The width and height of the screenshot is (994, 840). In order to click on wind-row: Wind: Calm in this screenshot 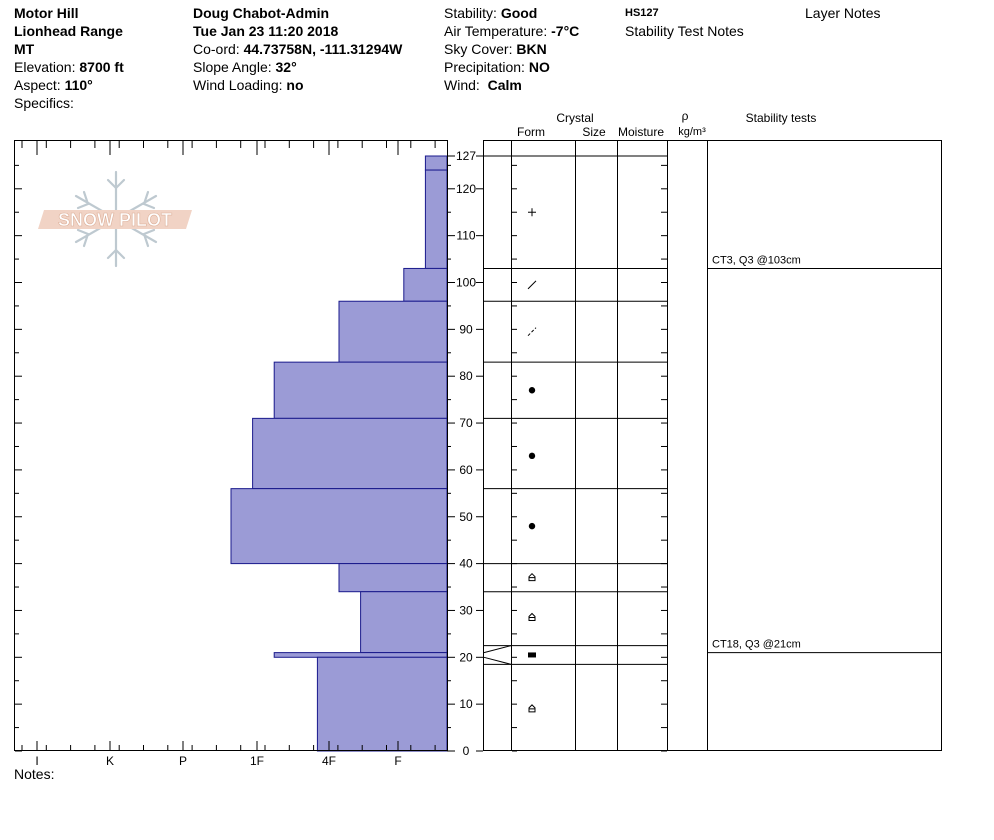, I will do `click(483, 85)`.